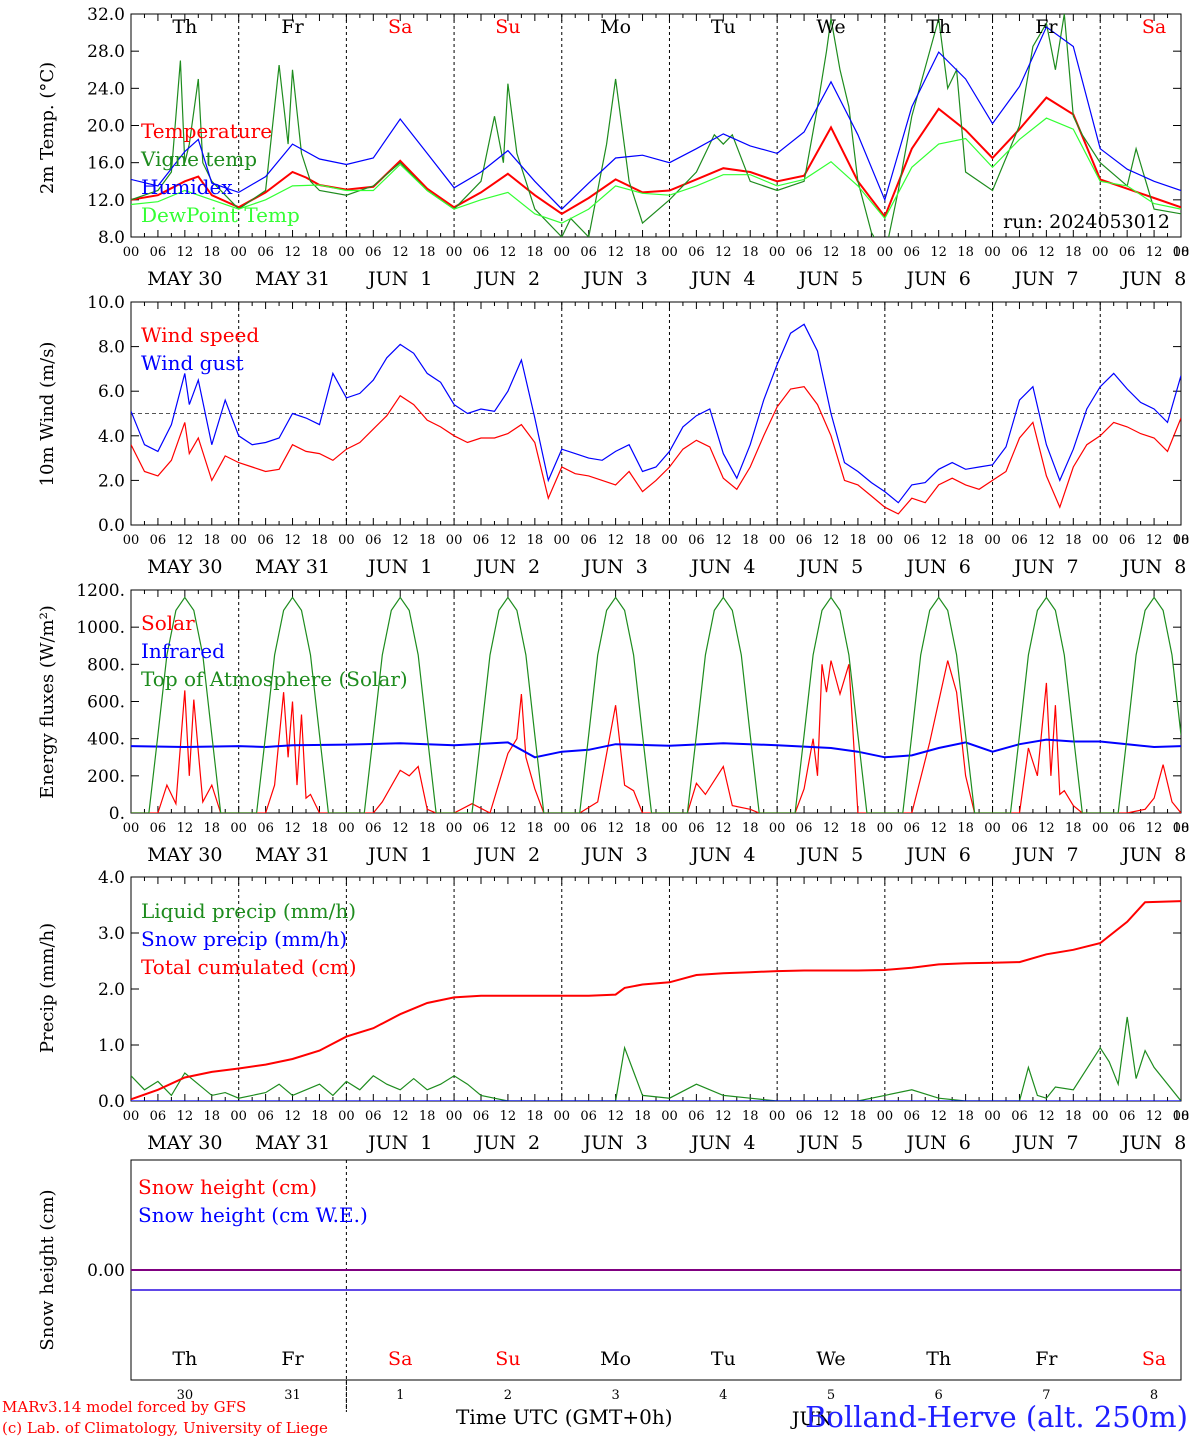 This screenshot has width=1194, height=1440. Describe the element at coordinates (1046, 1395) in the screenshot. I see `day-number: 7` at that location.